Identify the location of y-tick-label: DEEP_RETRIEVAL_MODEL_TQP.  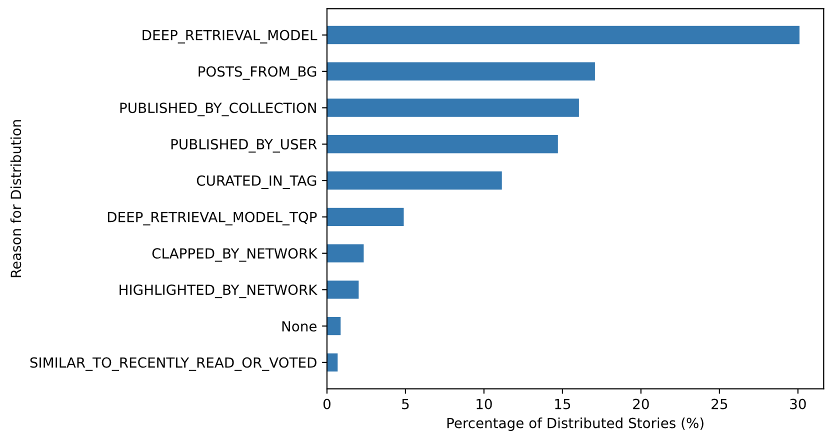
(212, 219).